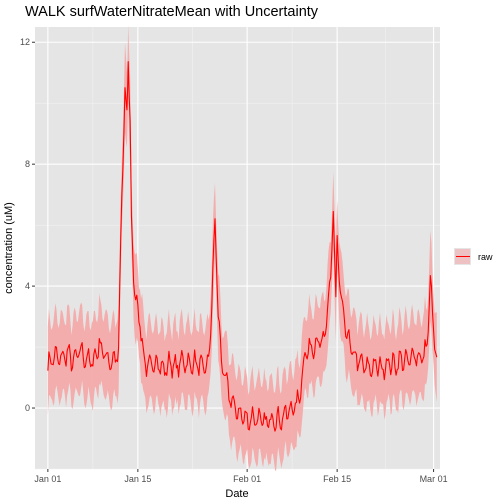 The height and width of the screenshot is (504, 504). I want to click on x-axis: Jan 01 Jan 15 Feb 01 Feb 15 Mar 01, so click(241, 476).